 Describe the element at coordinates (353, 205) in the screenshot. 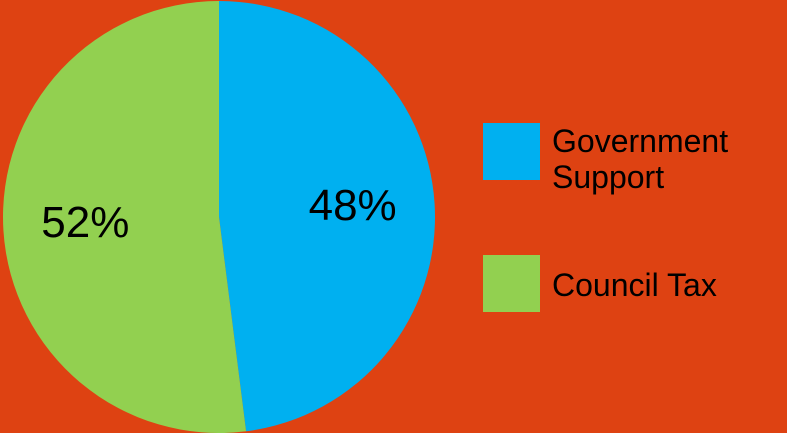

I see `data-label-government-support: 48%` at that location.